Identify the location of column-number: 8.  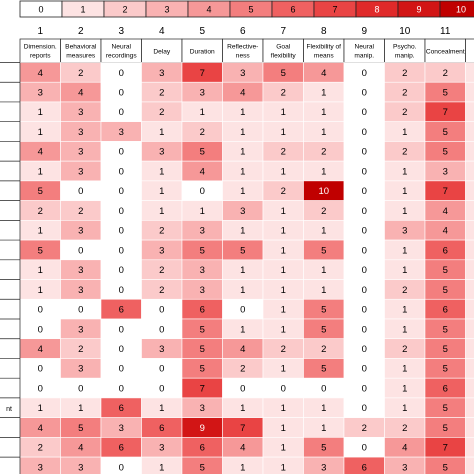
(324, 31).